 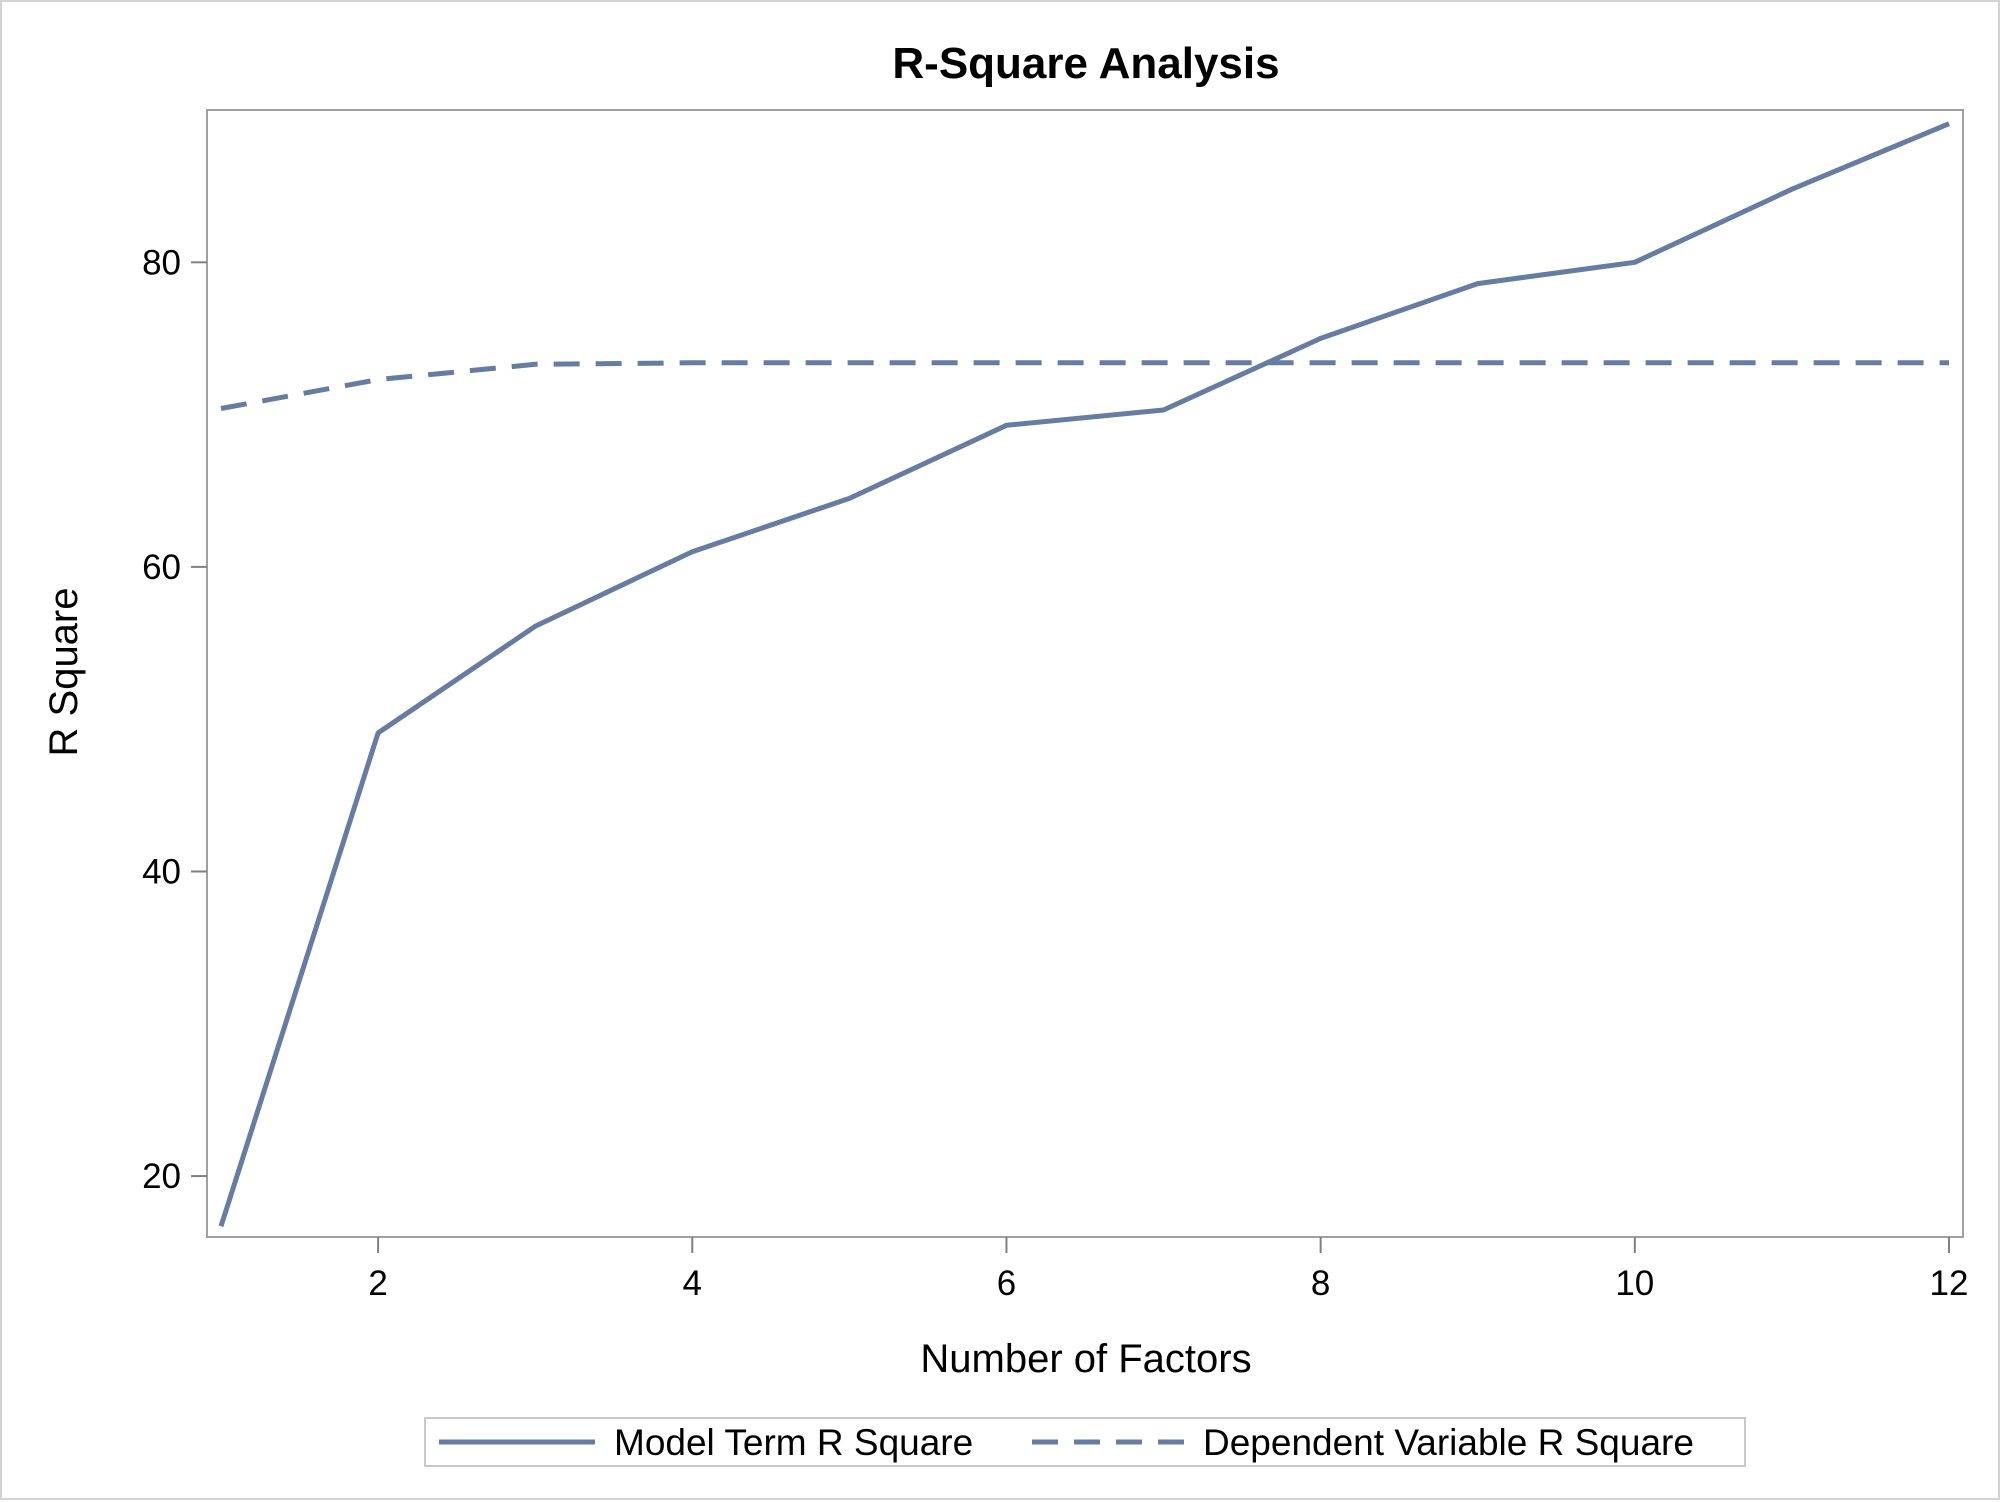 I want to click on x-tick-label: 10, so click(x=1634, y=1283).